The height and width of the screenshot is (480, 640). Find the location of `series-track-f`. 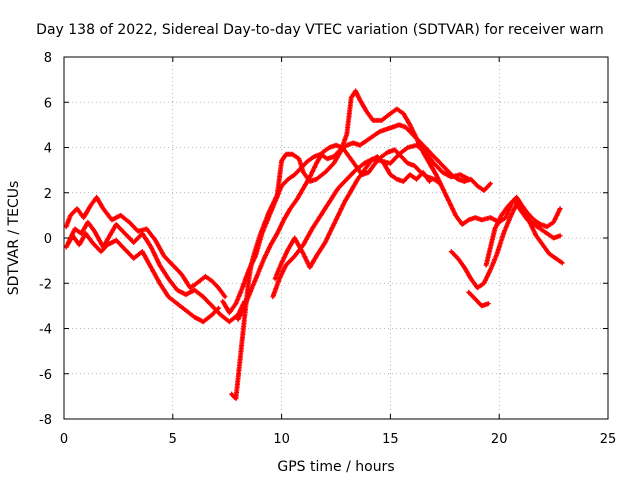

series-track-f is located at coordinates (339, 232).